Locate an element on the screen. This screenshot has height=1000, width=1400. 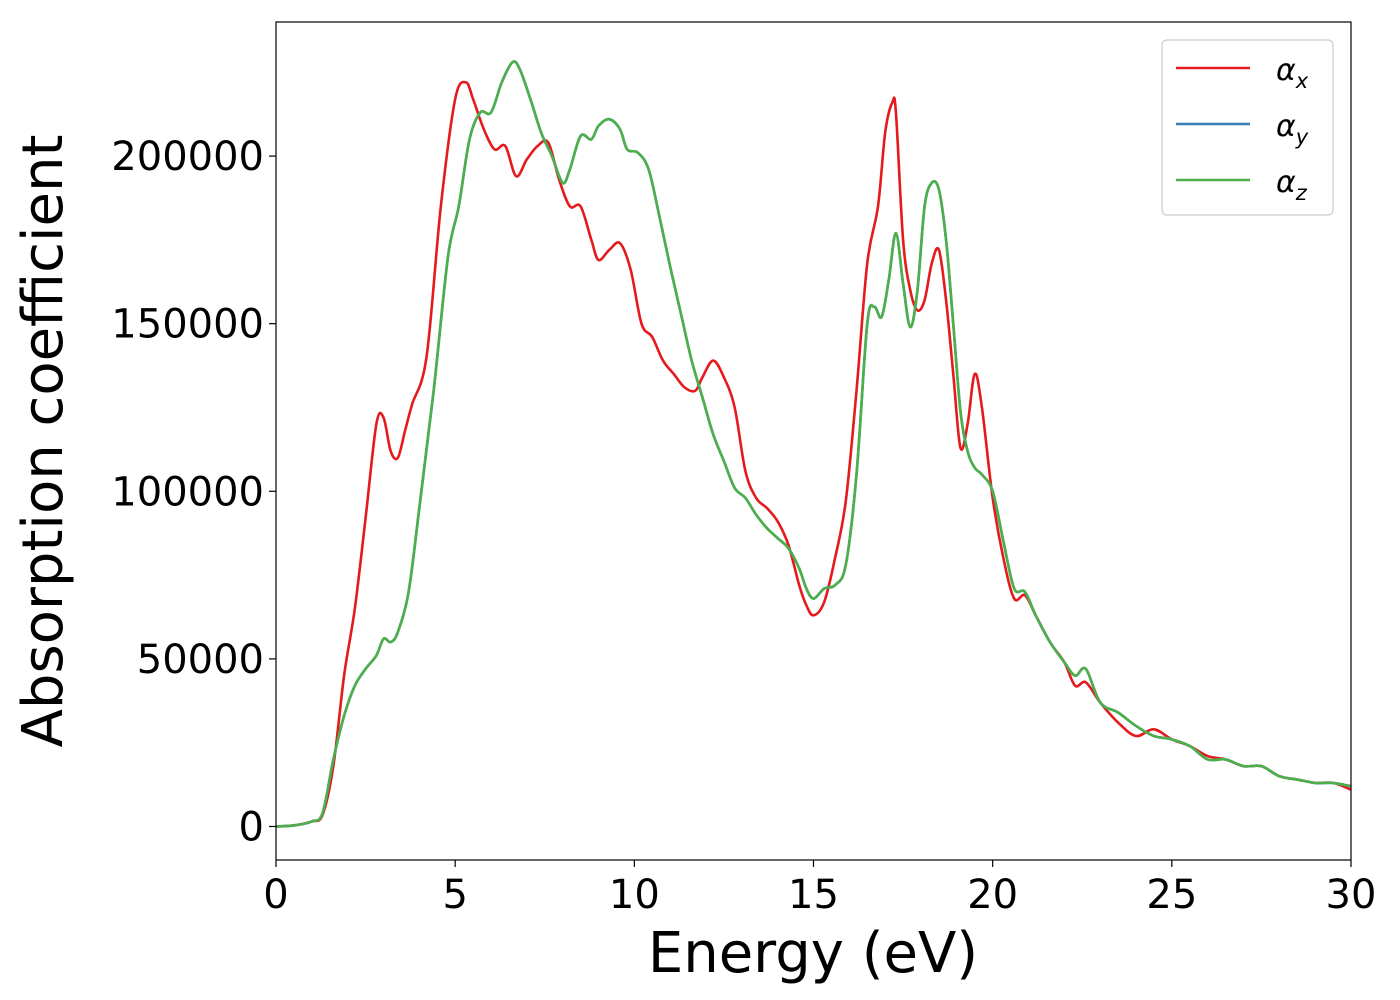
legend-box is located at coordinates (1247, 127).